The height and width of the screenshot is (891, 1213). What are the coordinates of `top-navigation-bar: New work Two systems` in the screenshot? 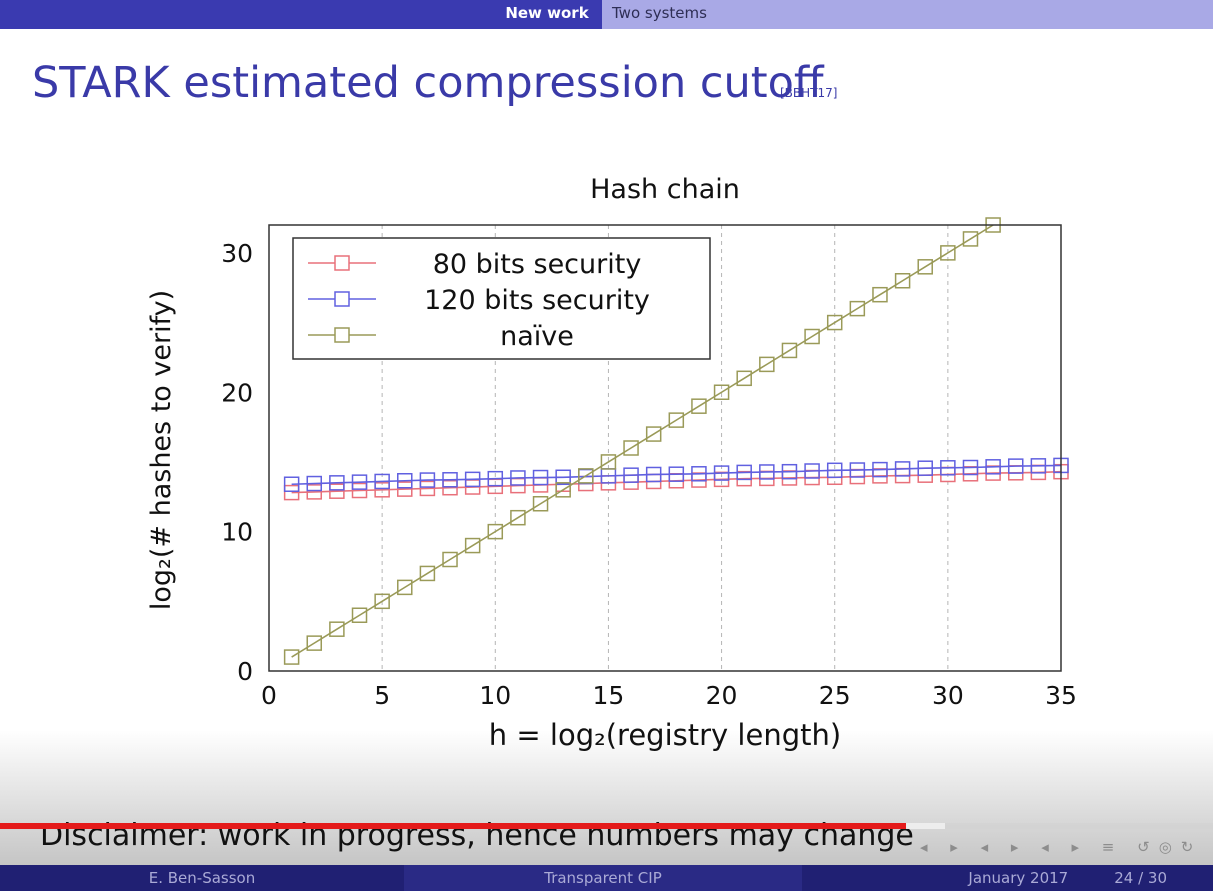 It's located at (606, 14).